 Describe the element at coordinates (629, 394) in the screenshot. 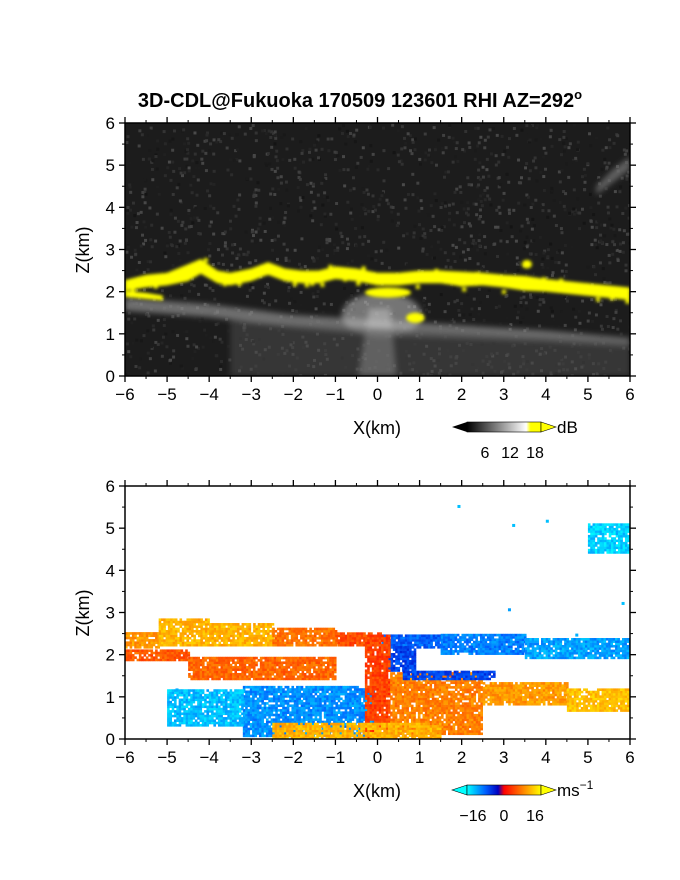

I see `x-tick-label: 6` at that location.